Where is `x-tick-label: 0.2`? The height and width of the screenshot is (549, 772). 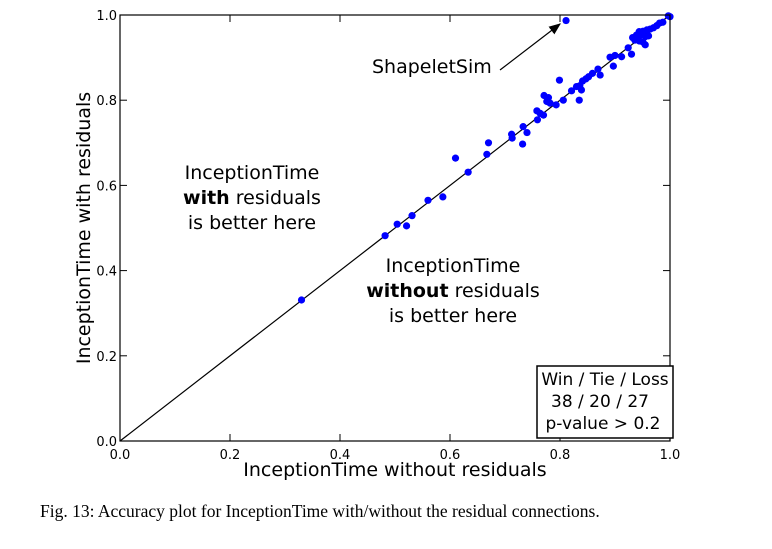 x-tick-label: 0.2 is located at coordinates (230, 455).